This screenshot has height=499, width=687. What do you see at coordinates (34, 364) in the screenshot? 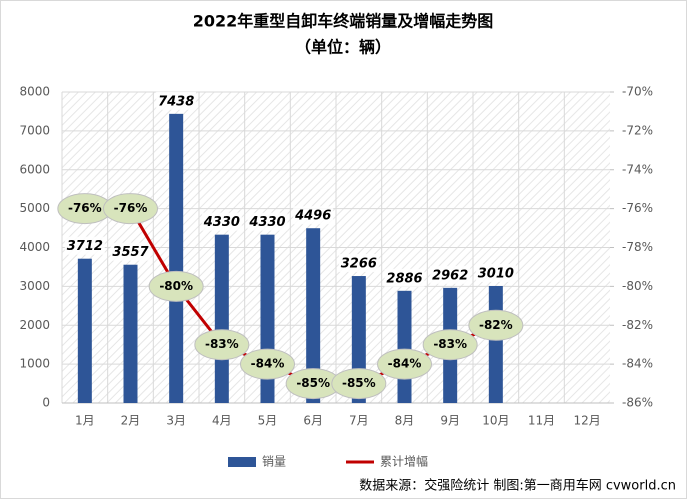
I see `y-tick-label: 1000` at bounding box center [34, 364].